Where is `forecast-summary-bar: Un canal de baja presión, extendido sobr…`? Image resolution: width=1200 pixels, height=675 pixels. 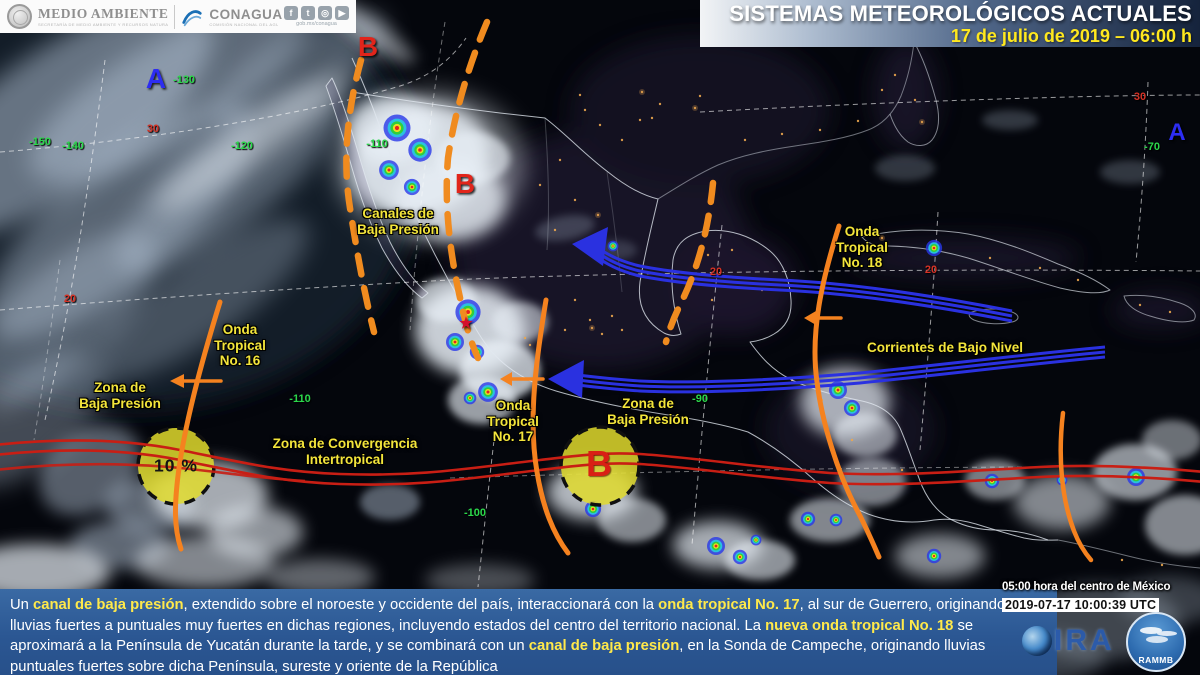 forecast-summary-bar: Un canal de baja presión, extendido sobr… is located at coordinates (528, 632).